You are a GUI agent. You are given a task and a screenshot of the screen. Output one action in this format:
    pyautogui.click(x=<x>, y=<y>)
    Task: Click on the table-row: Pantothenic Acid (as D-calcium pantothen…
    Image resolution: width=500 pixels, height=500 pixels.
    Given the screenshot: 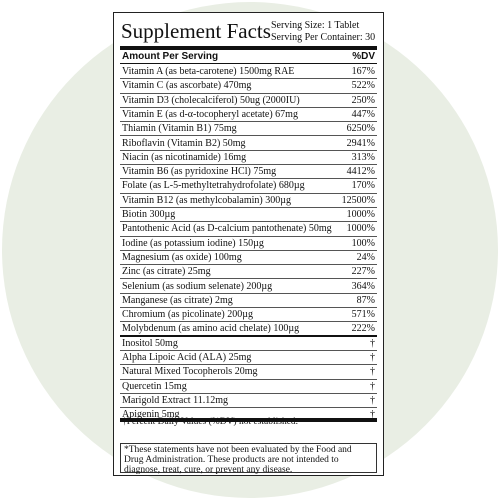 What is the action you would take?
    pyautogui.click(x=248, y=229)
    